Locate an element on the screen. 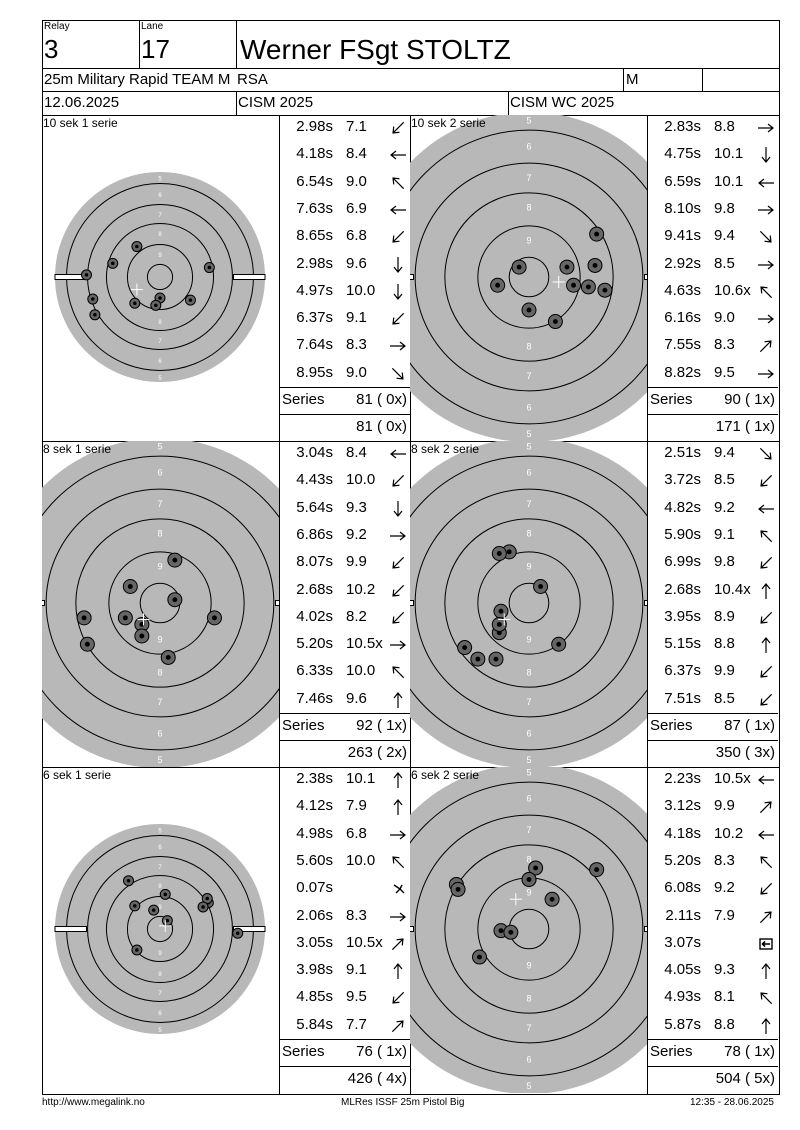 The height and width of the screenshot is (1130, 800). shot-value: 8.3 is located at coordinates (724, 860).